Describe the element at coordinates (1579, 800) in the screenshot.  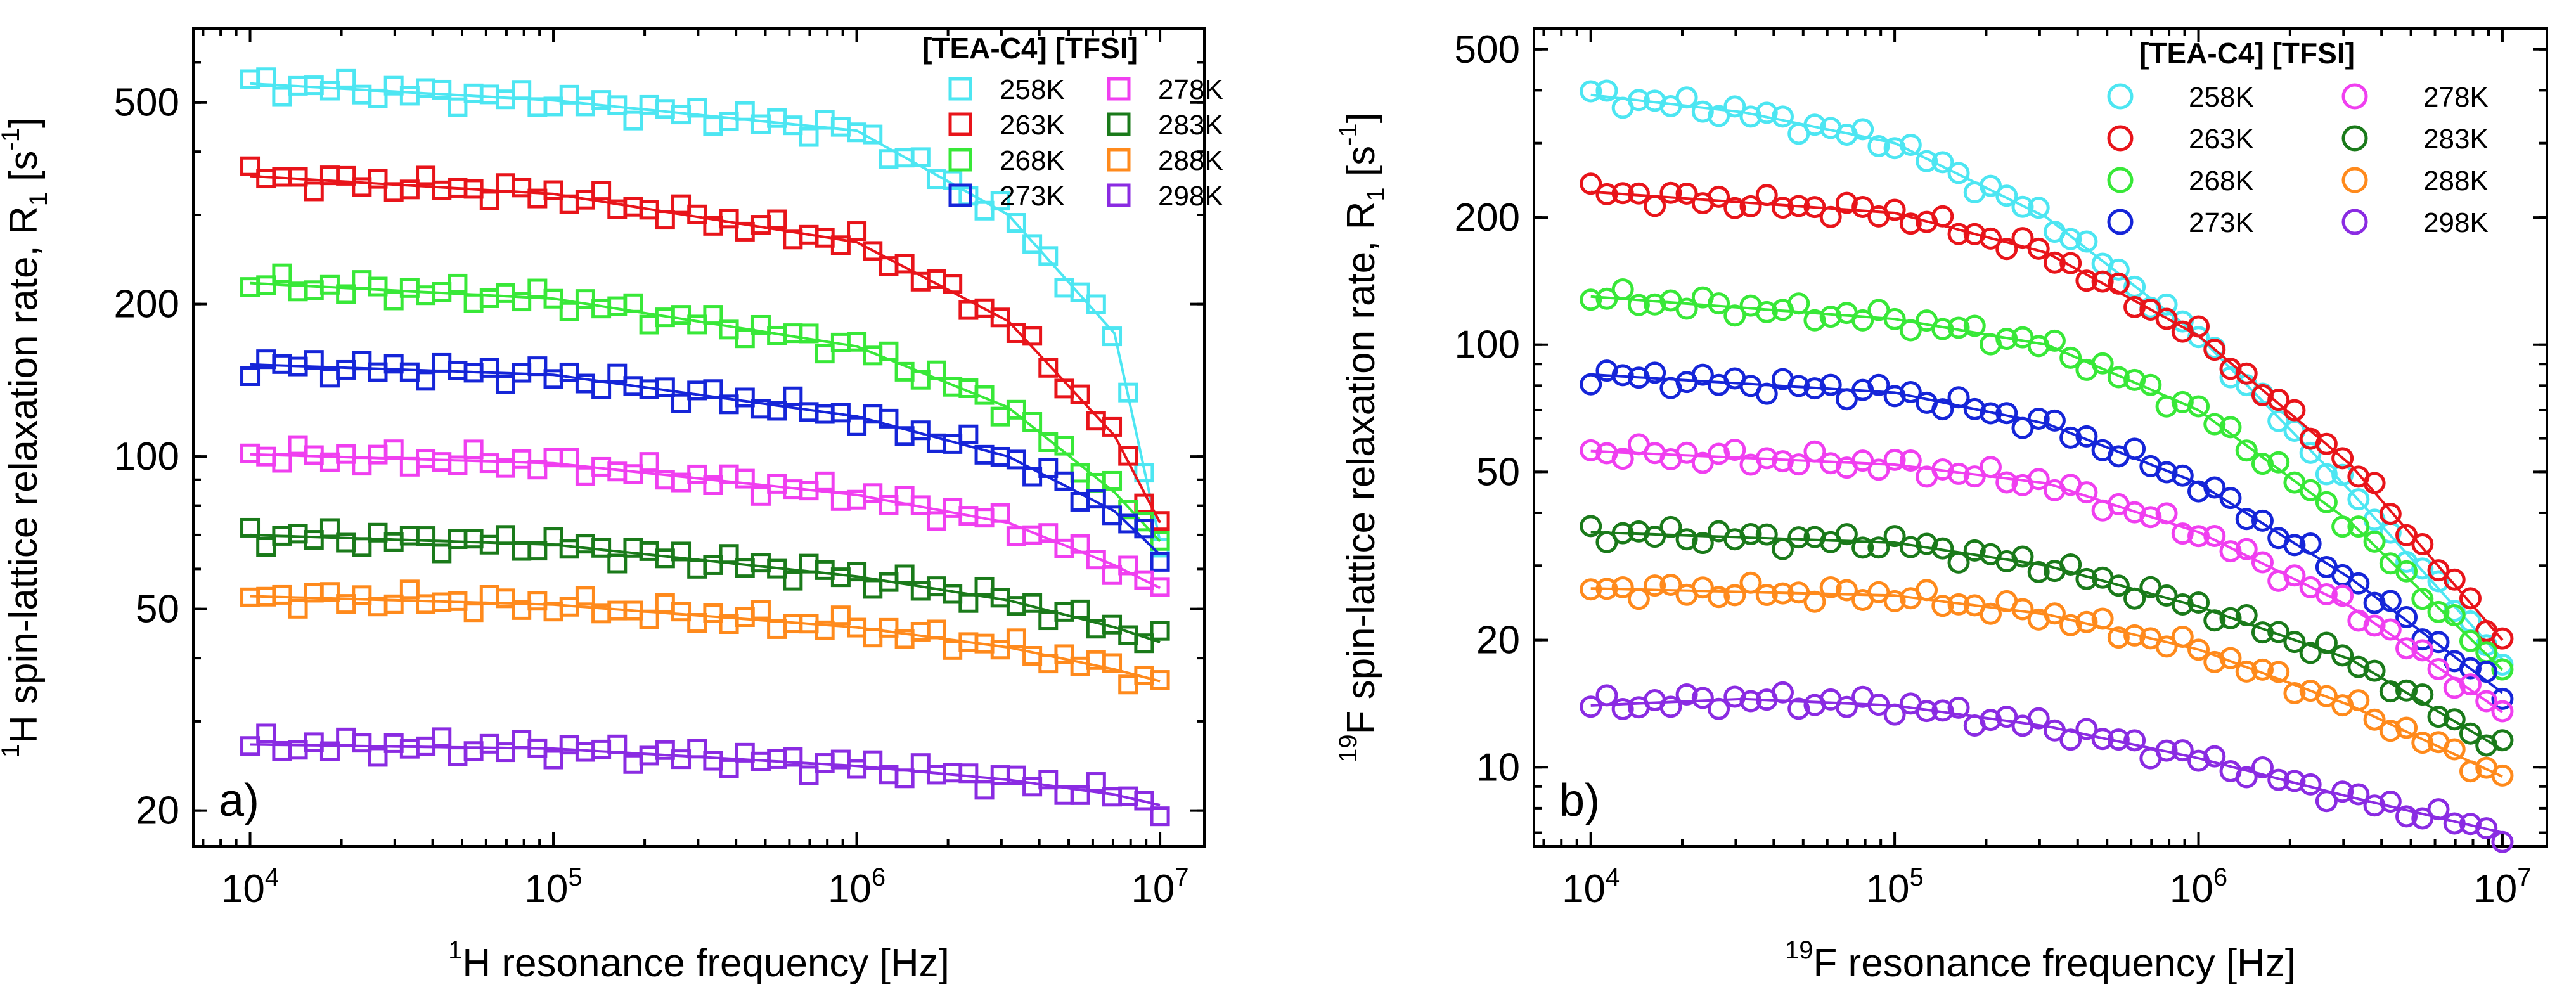
I see `panel-label: b)` at that location.